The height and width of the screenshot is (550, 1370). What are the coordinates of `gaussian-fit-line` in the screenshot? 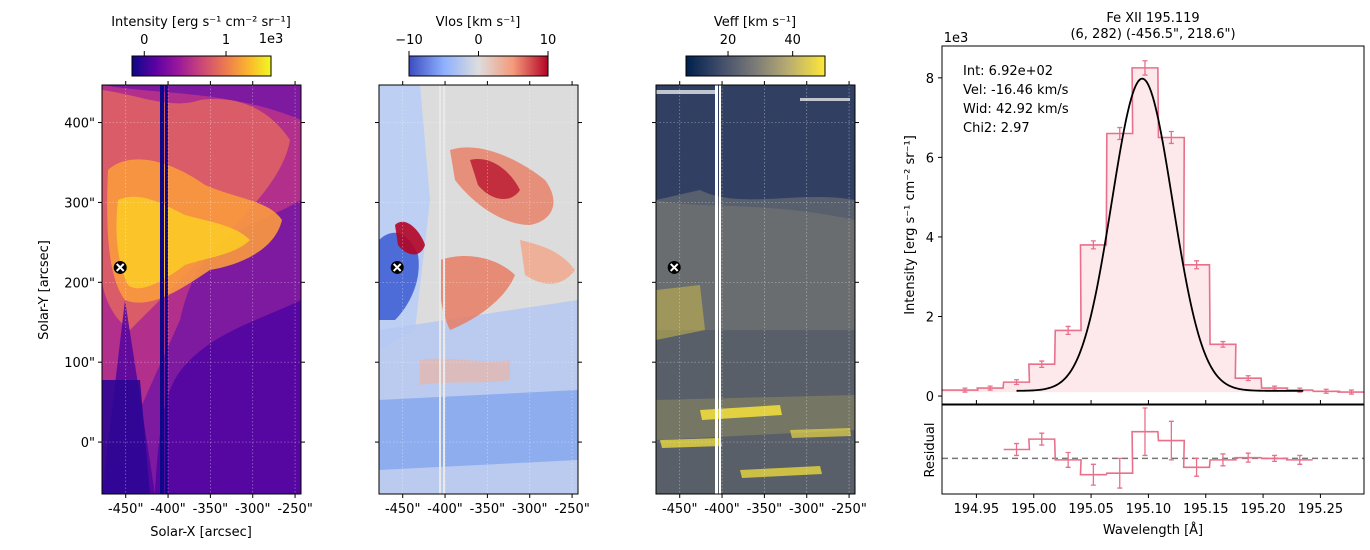 It's located at (1160, 234).